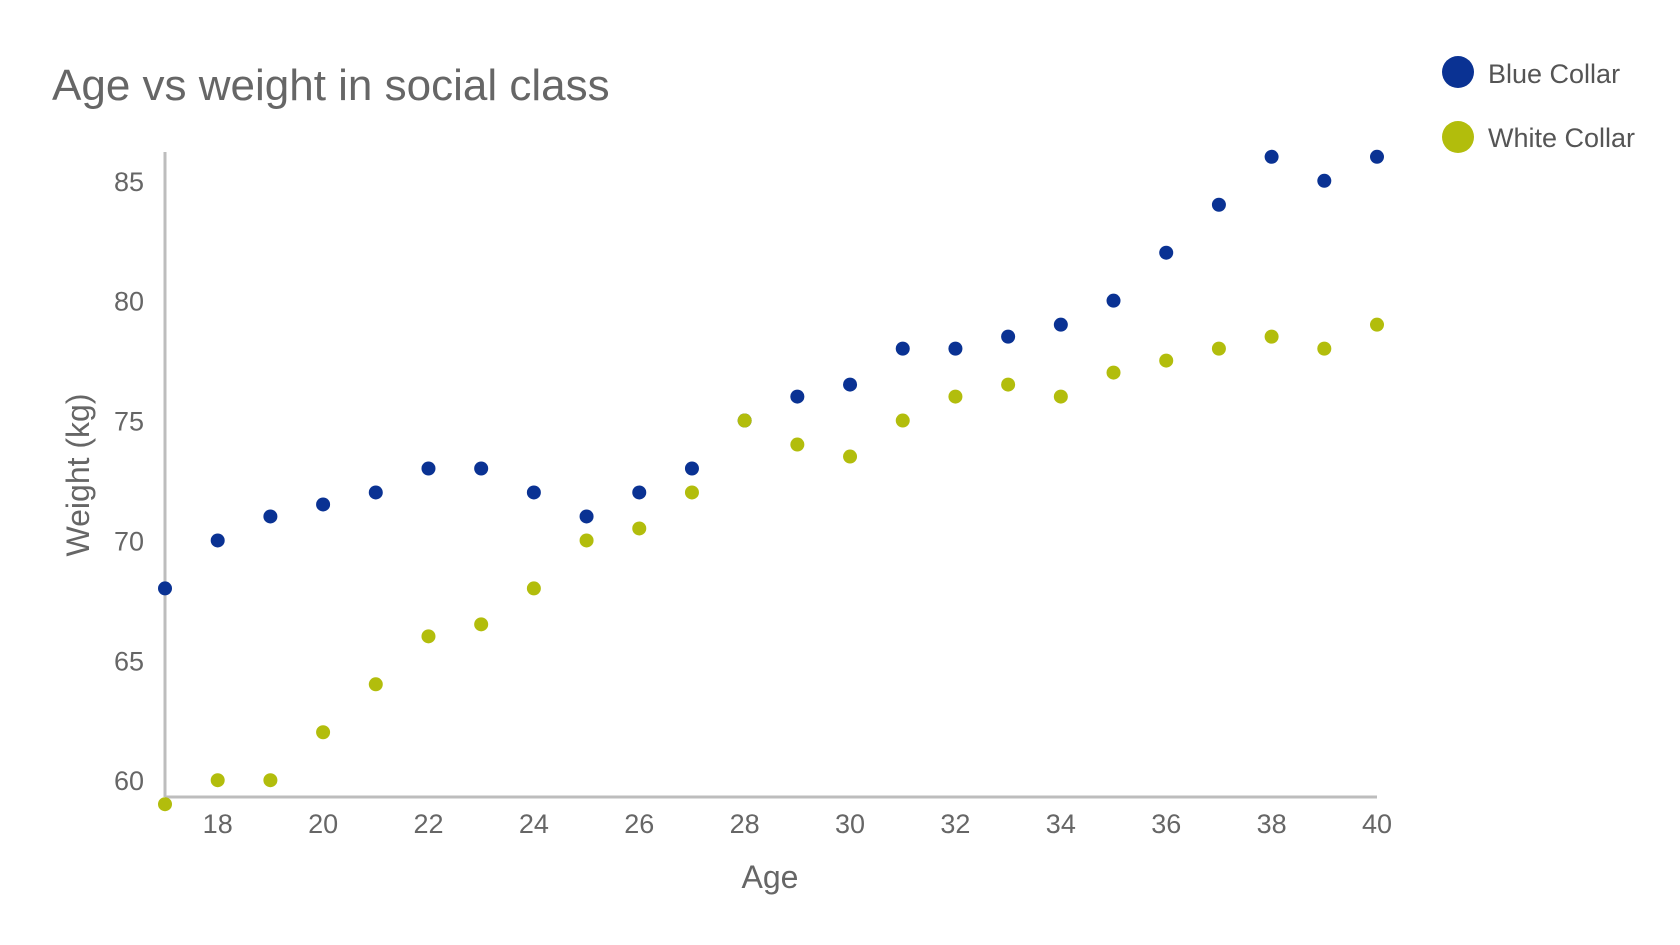 This screenshot has height=945, width=1680. I want to click on legend-label-blue-collar: Blue Collar, so click(1554, 74).